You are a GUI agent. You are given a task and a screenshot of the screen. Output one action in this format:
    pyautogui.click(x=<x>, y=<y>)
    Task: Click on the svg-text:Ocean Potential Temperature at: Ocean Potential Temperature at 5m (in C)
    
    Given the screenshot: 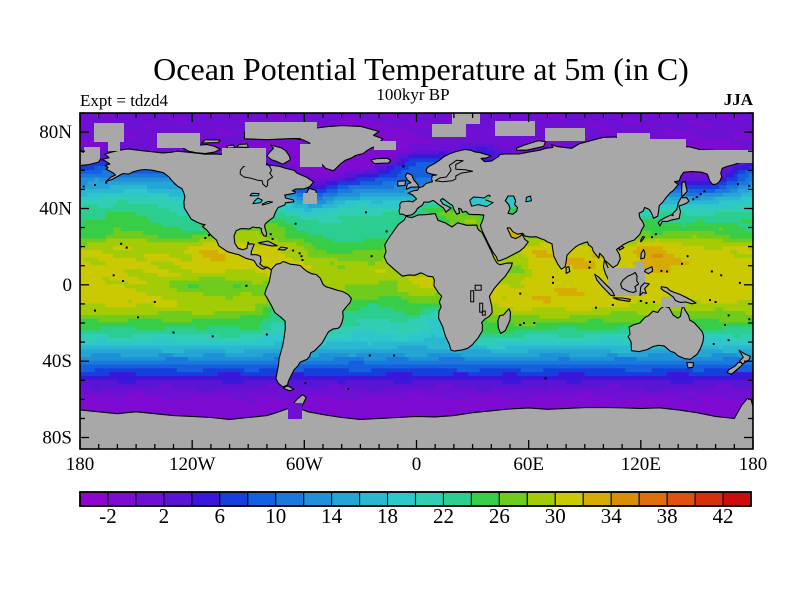 What is the action you would take?
    pyautogui.click(x=421, y=69)
    